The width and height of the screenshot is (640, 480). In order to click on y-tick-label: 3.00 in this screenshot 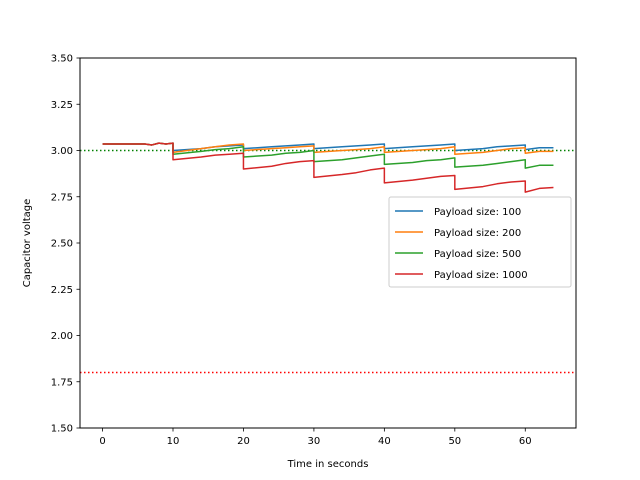, I will do `click(62, 151)`.